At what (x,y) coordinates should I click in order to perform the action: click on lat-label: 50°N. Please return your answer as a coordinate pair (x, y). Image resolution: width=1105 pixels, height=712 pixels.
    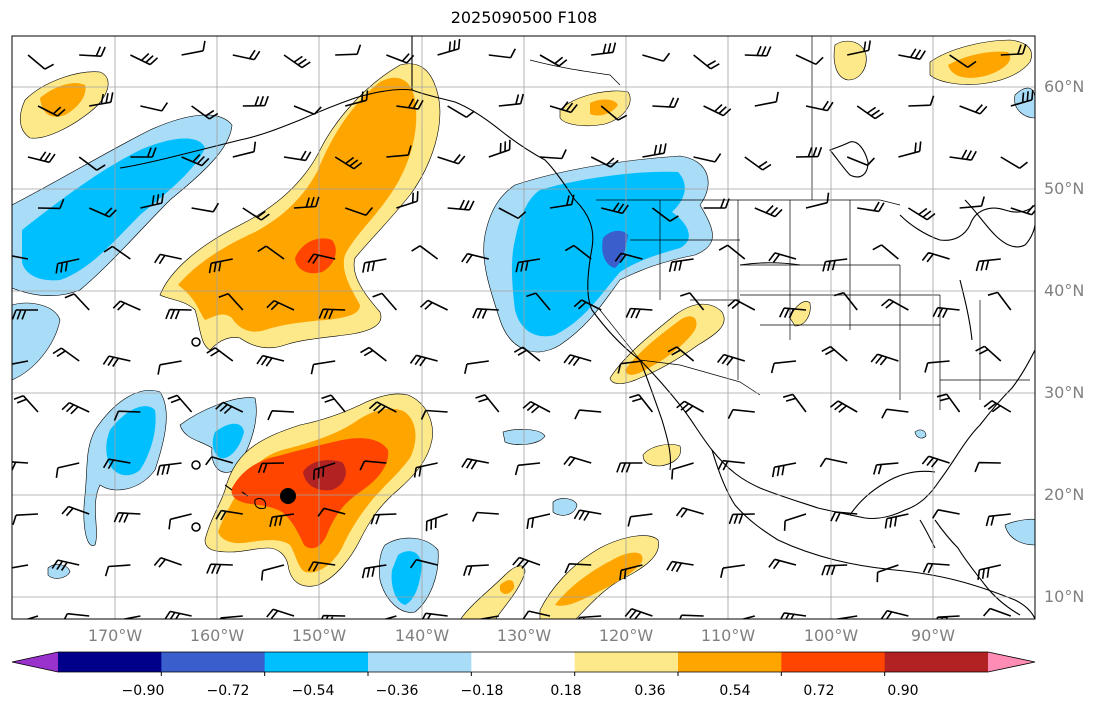
    Looking at the image, I should click on (1064, 188).